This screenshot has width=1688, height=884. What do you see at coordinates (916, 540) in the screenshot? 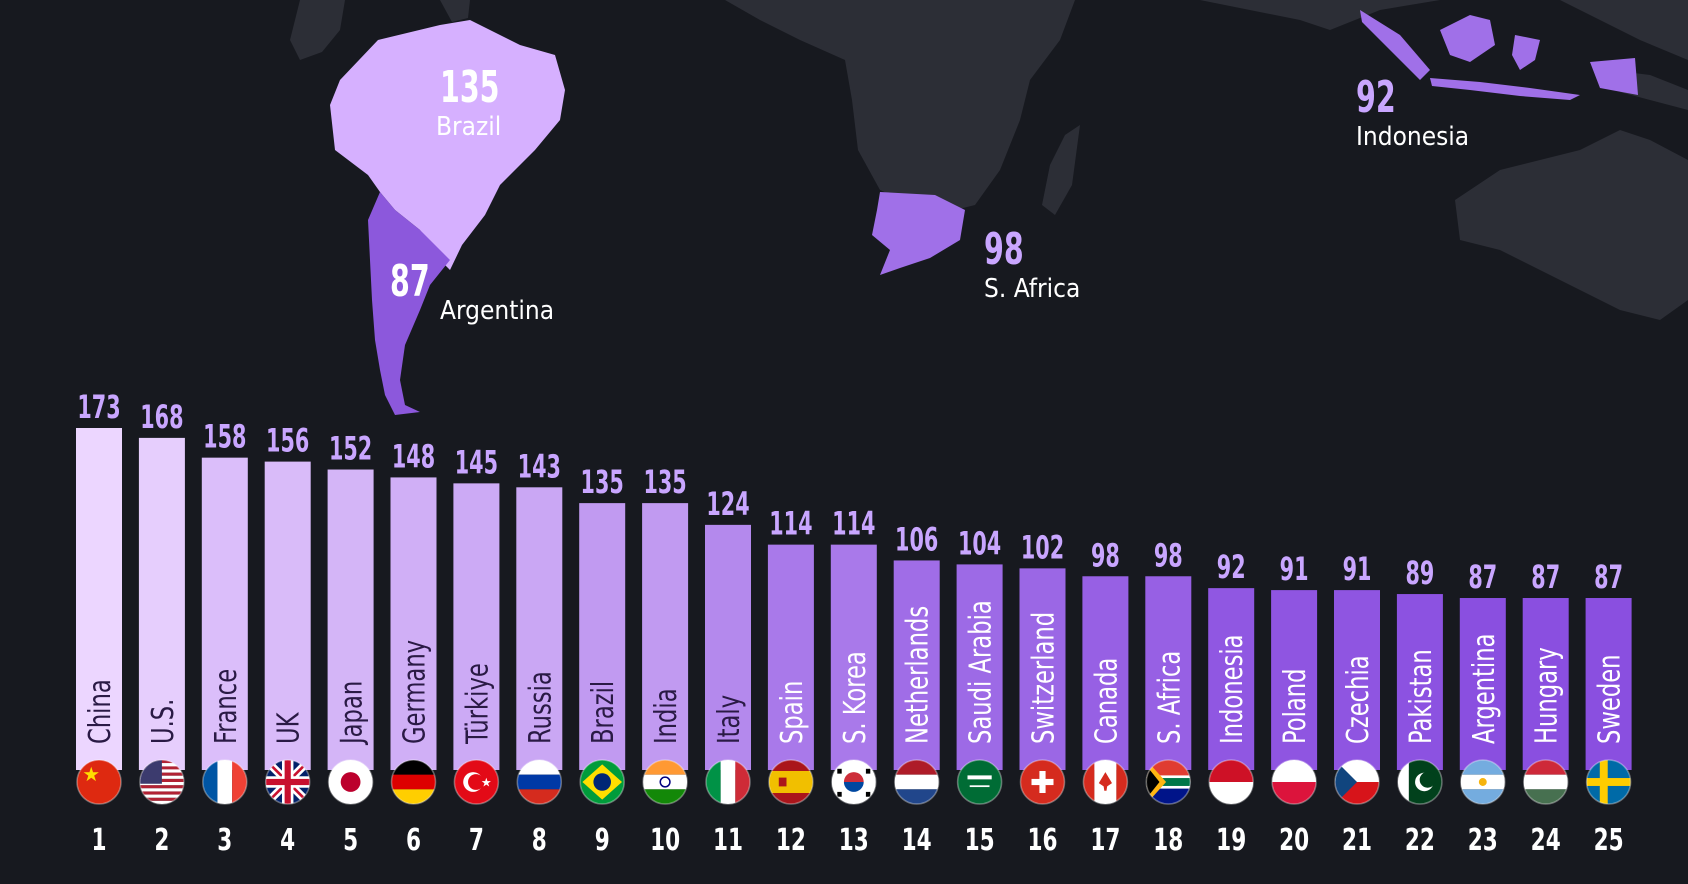
I see `value-label-14: 106` at bounding box center [916, 540].